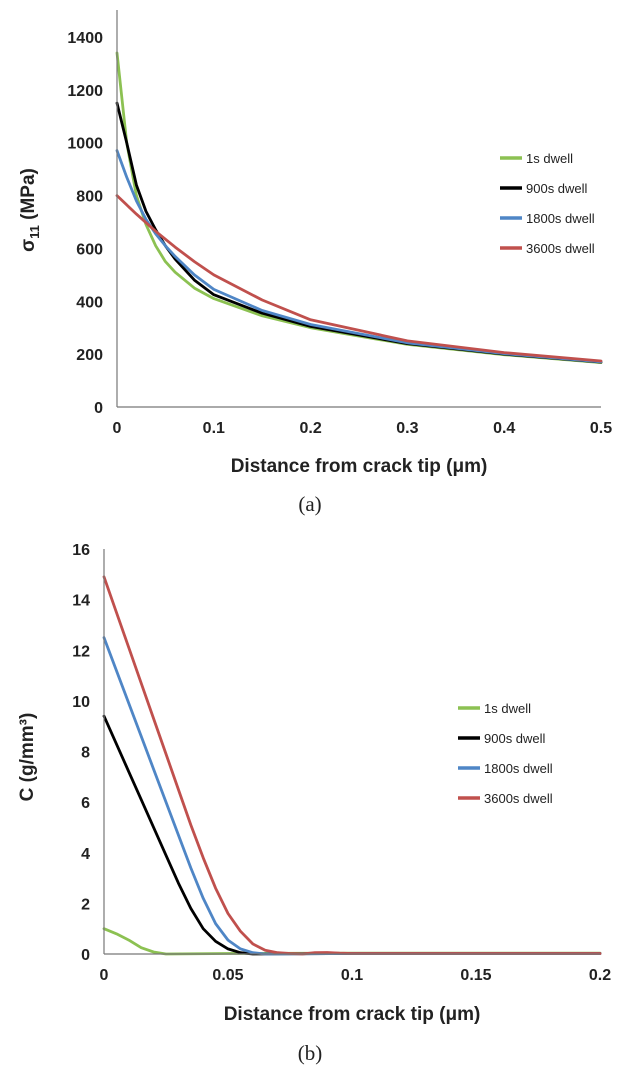 The image size is (629, 1072). Describe the element at coordinates (85, 144) in the screenshot. I see `chart-a-y-tick-label: 1000` at that location.